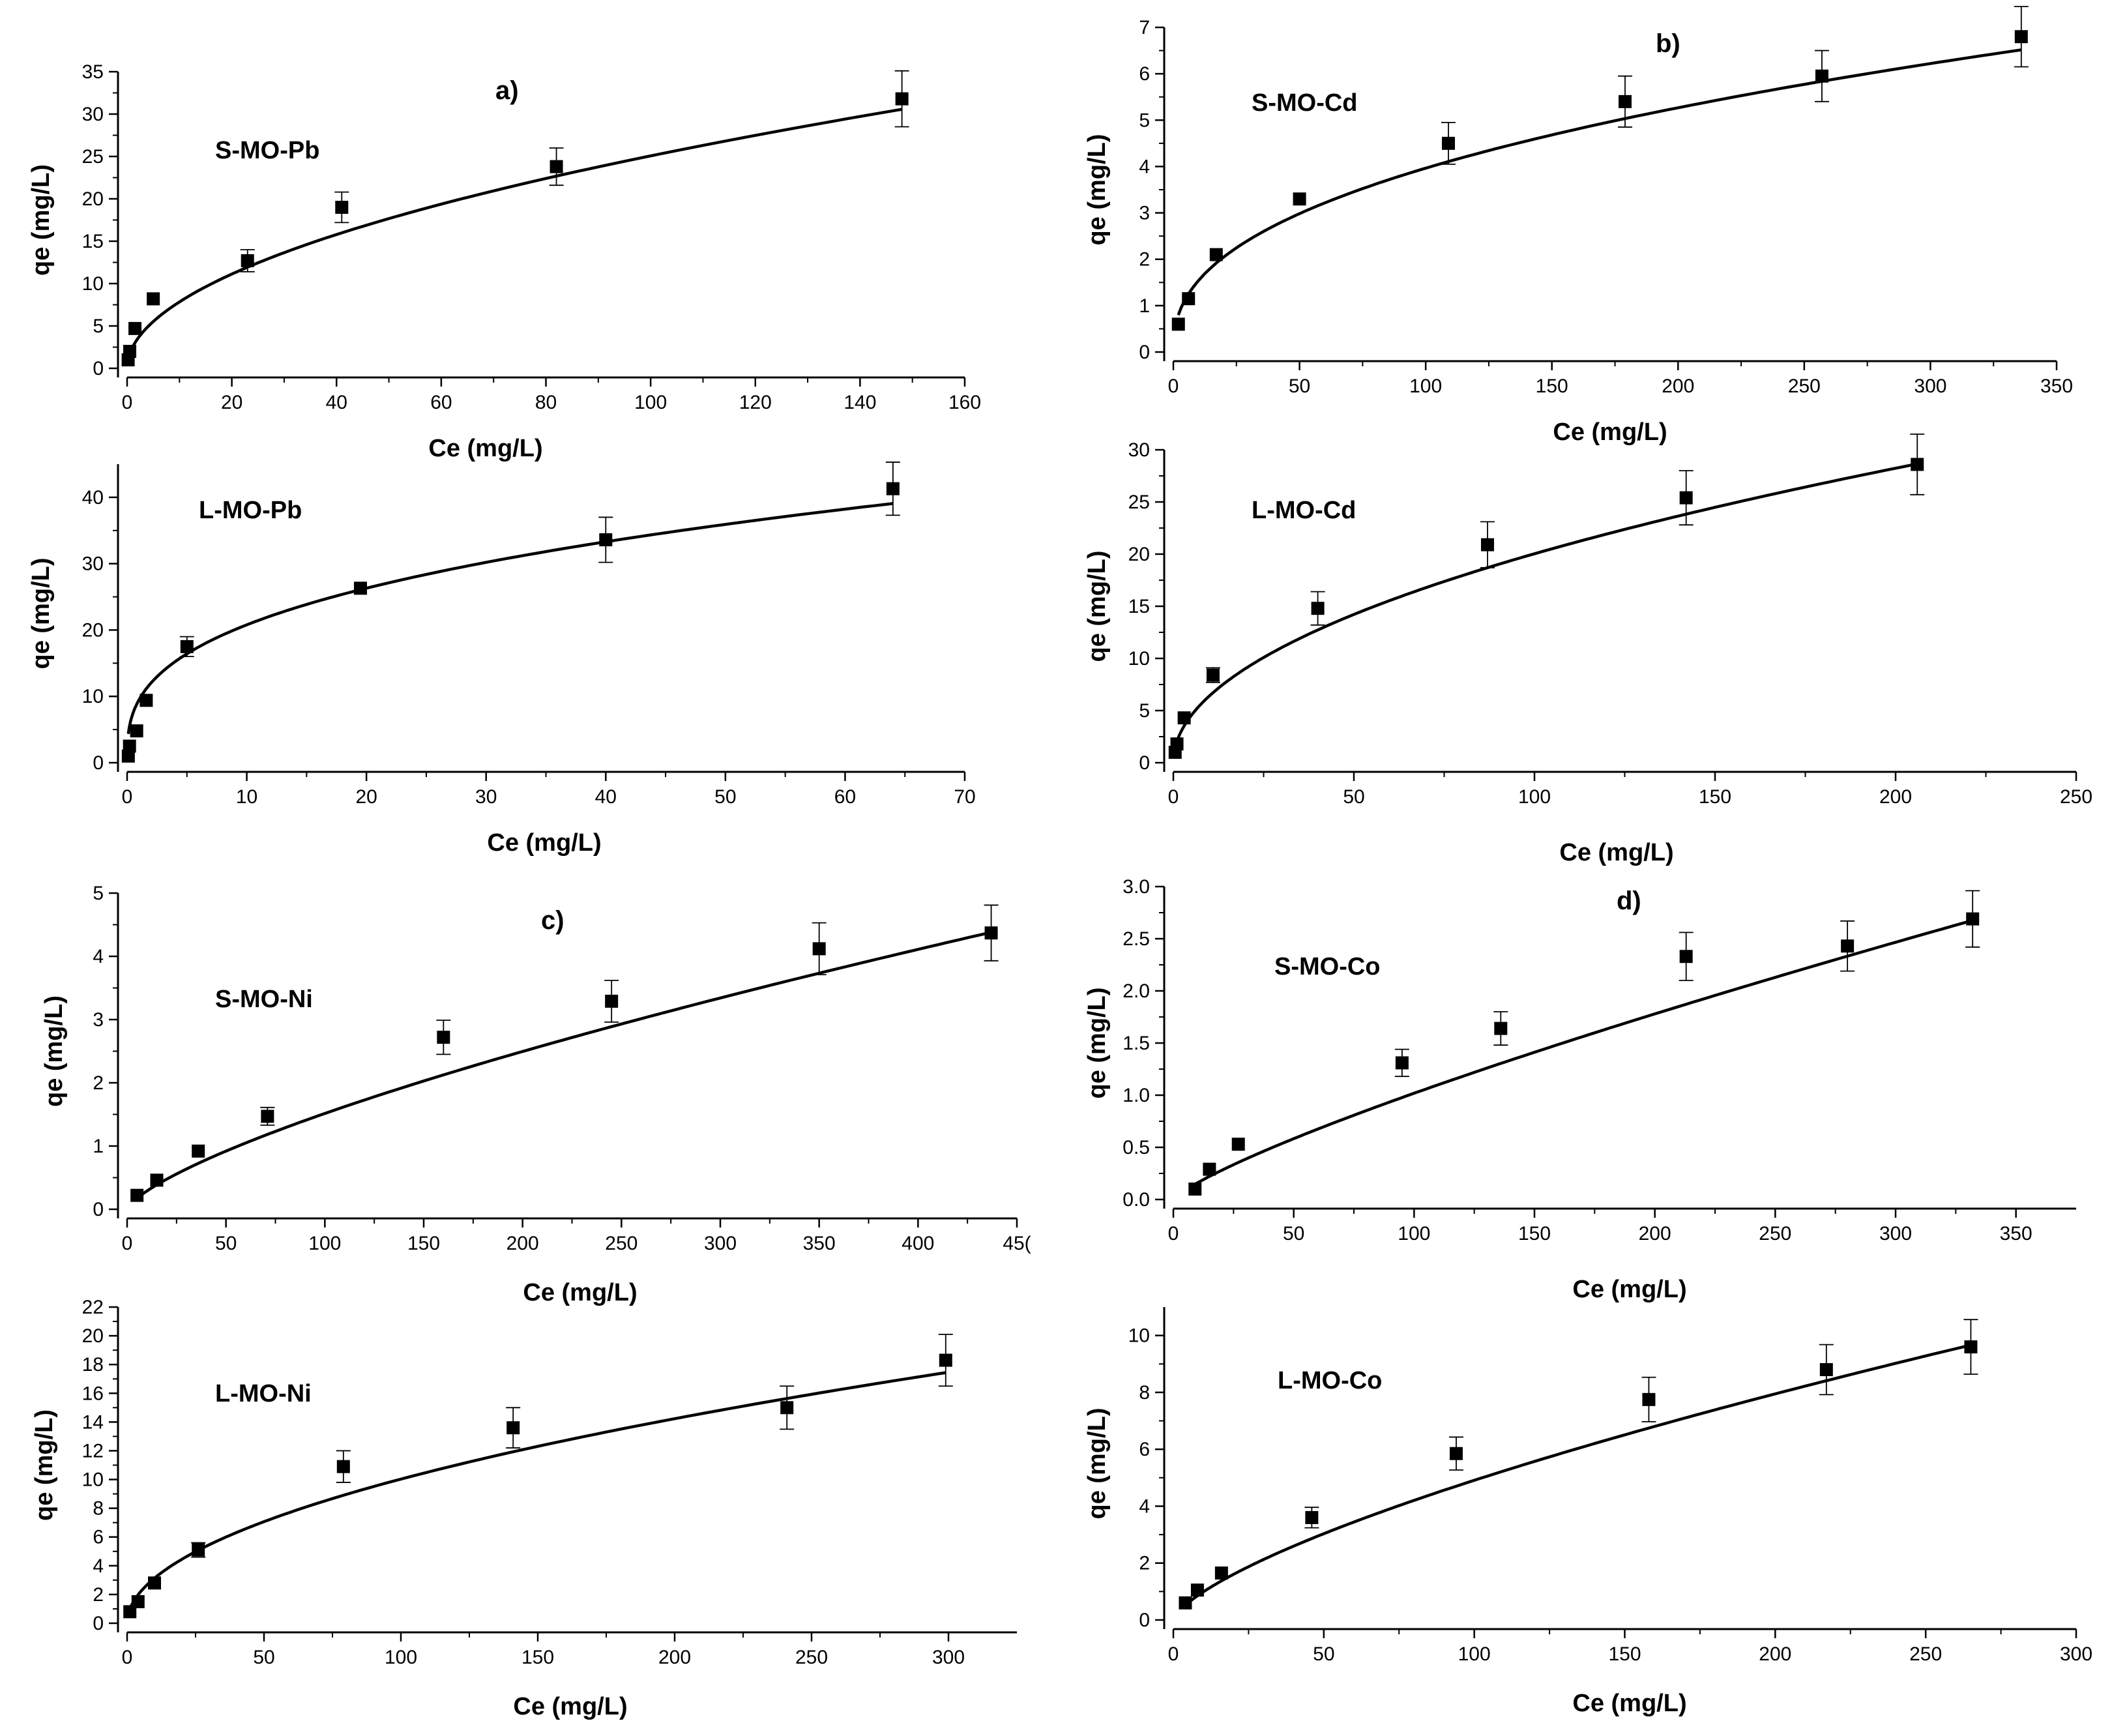 The image size is (2127, 1736). I want to click on y-tick-label: 14, so click(93, 1422).